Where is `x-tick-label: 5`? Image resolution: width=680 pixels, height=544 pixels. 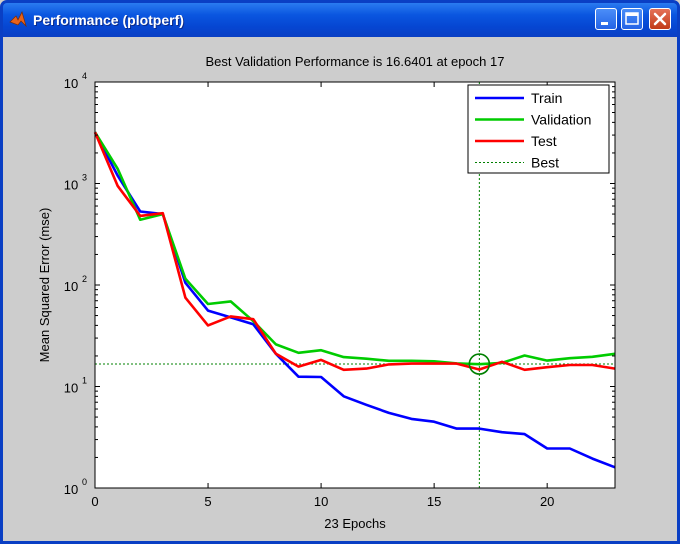
x-tick-label: 5 is located at coordinates (207, 501).